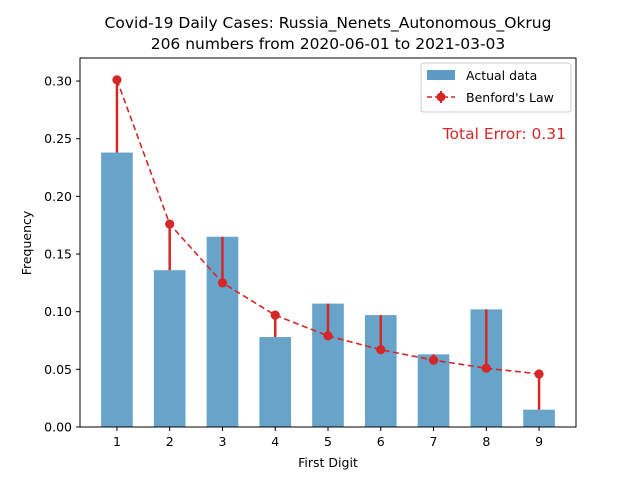 The width and height of the screenshot is (640, 480). I want to click on x-tick-label-9: 9, so click(539, 441).